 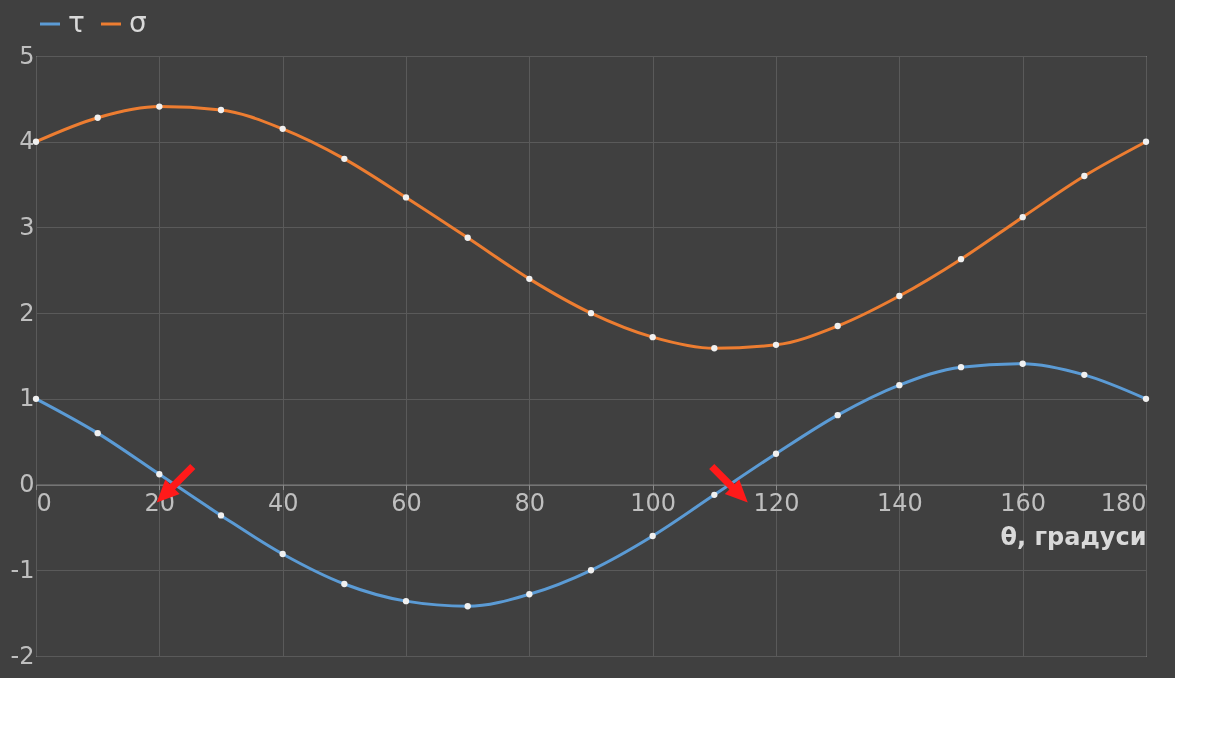 What do you see at coordinates (22, 569) in the screenshot?
I see `y-tick-label: -1` at bounding box center [22, 569].